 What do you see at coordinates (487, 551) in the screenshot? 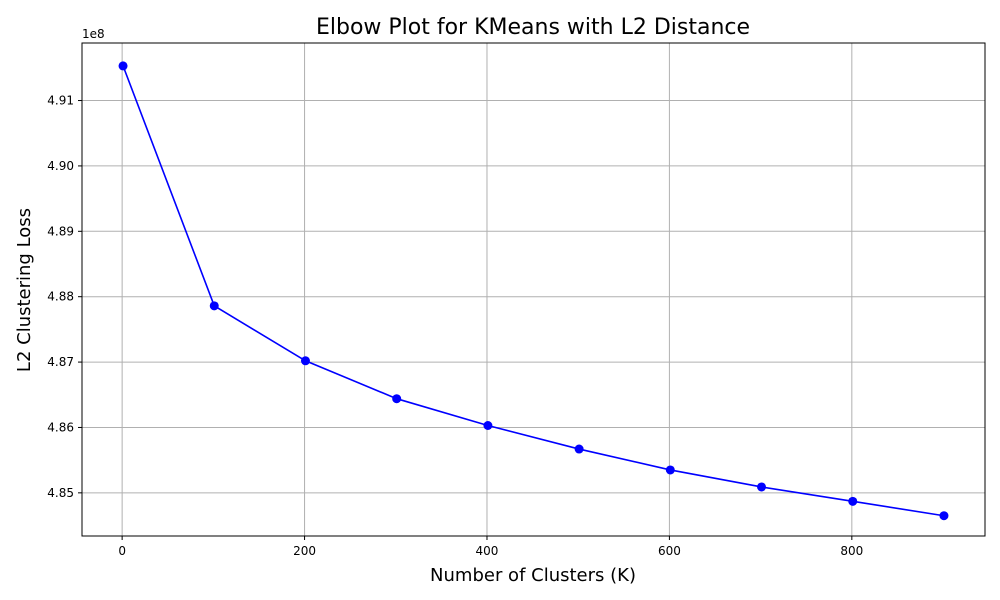
I see `x-tick-label: 400` at bounding box center [487, 551].